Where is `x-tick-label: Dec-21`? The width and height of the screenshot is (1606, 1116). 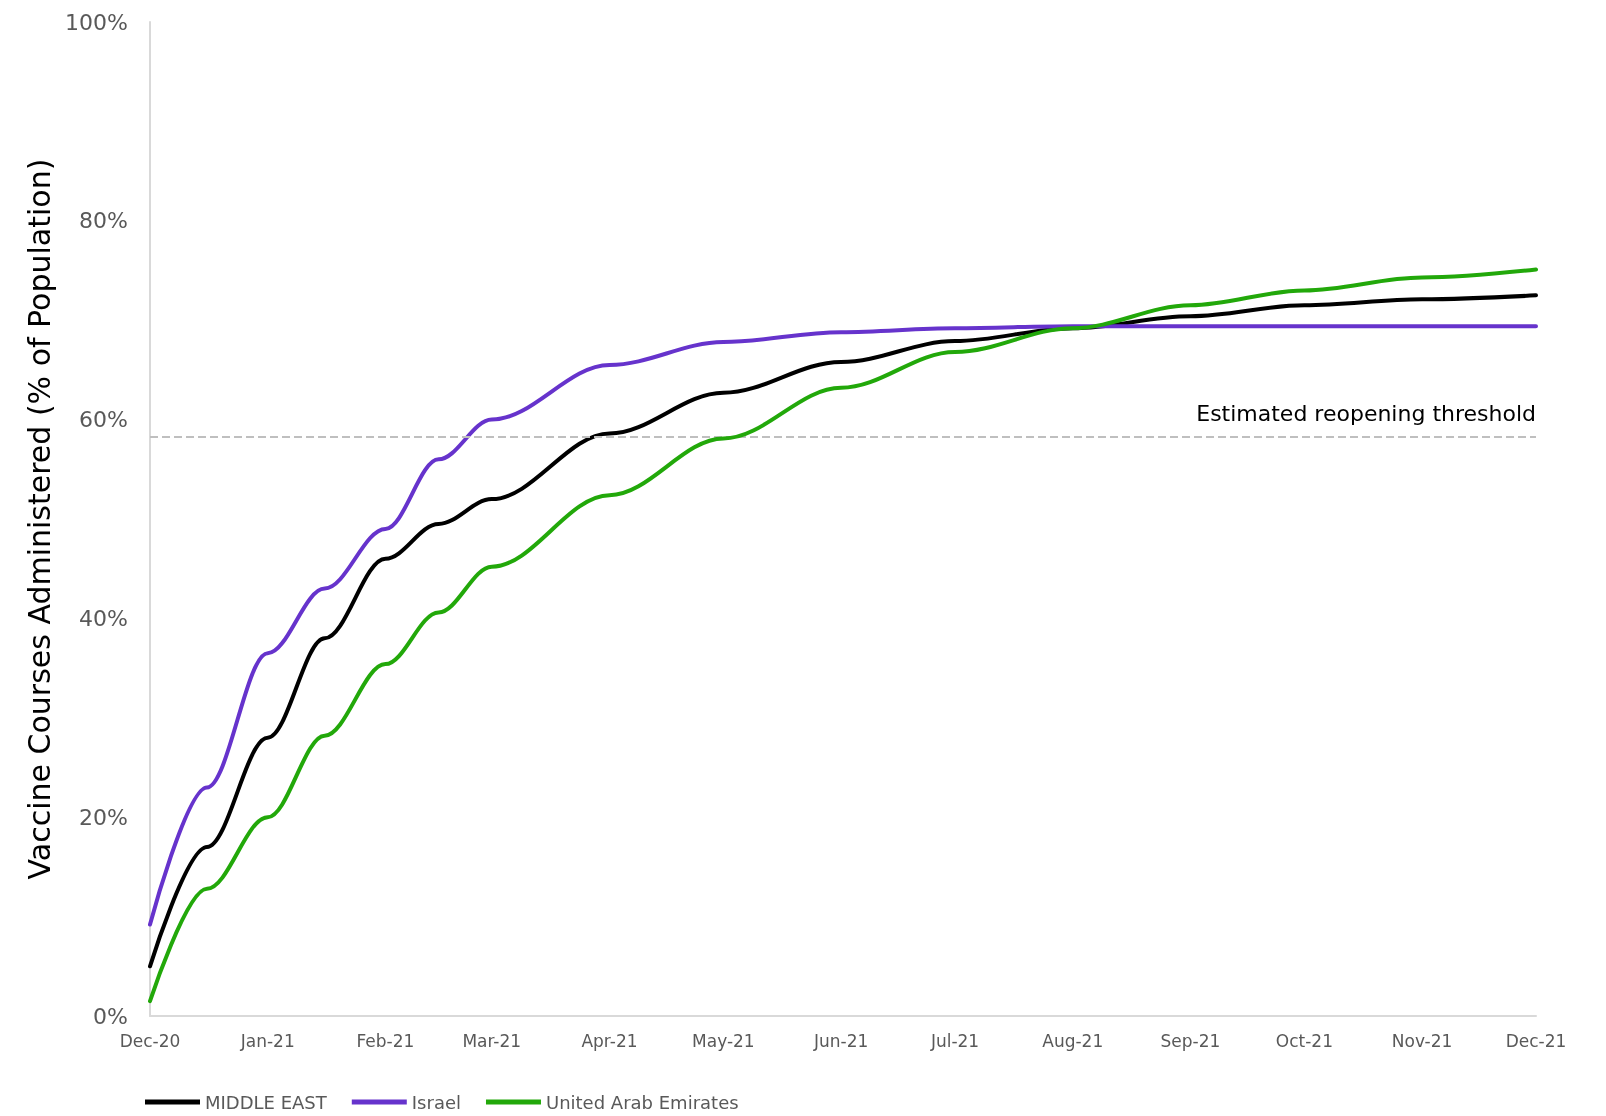 x-tick-label: Dec-21 is located at coordinates (1536, 1040).